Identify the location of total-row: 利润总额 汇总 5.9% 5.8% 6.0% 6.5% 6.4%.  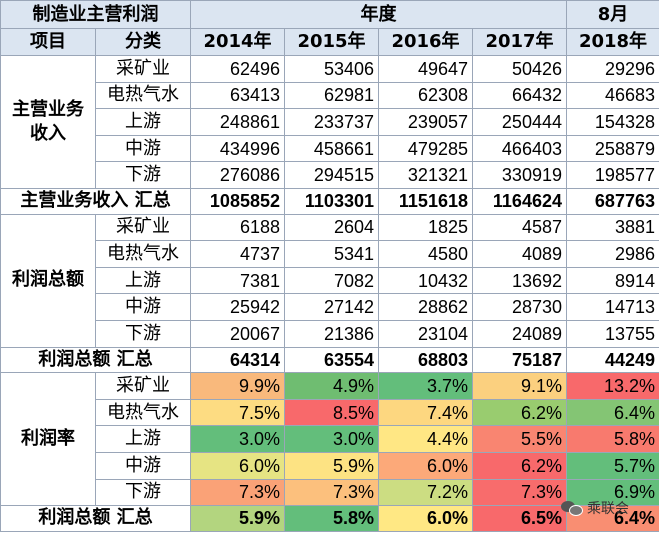
(329, 518).